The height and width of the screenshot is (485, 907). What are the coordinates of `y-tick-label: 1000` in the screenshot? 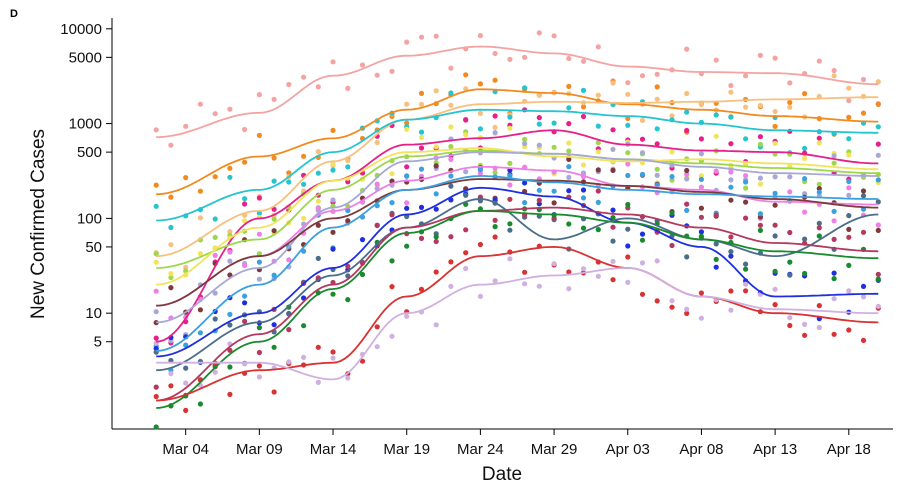 It's located at (85, 124).